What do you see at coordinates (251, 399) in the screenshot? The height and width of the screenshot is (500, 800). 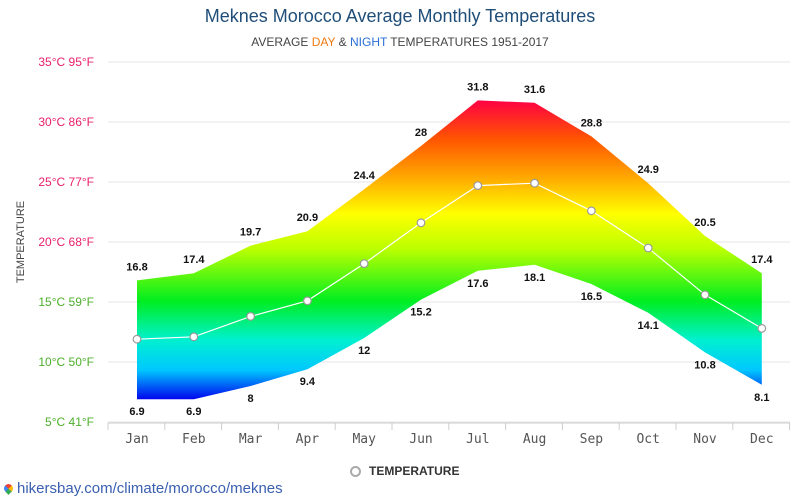 I see `night-value-label: 8` at bounding box center [251, 399].